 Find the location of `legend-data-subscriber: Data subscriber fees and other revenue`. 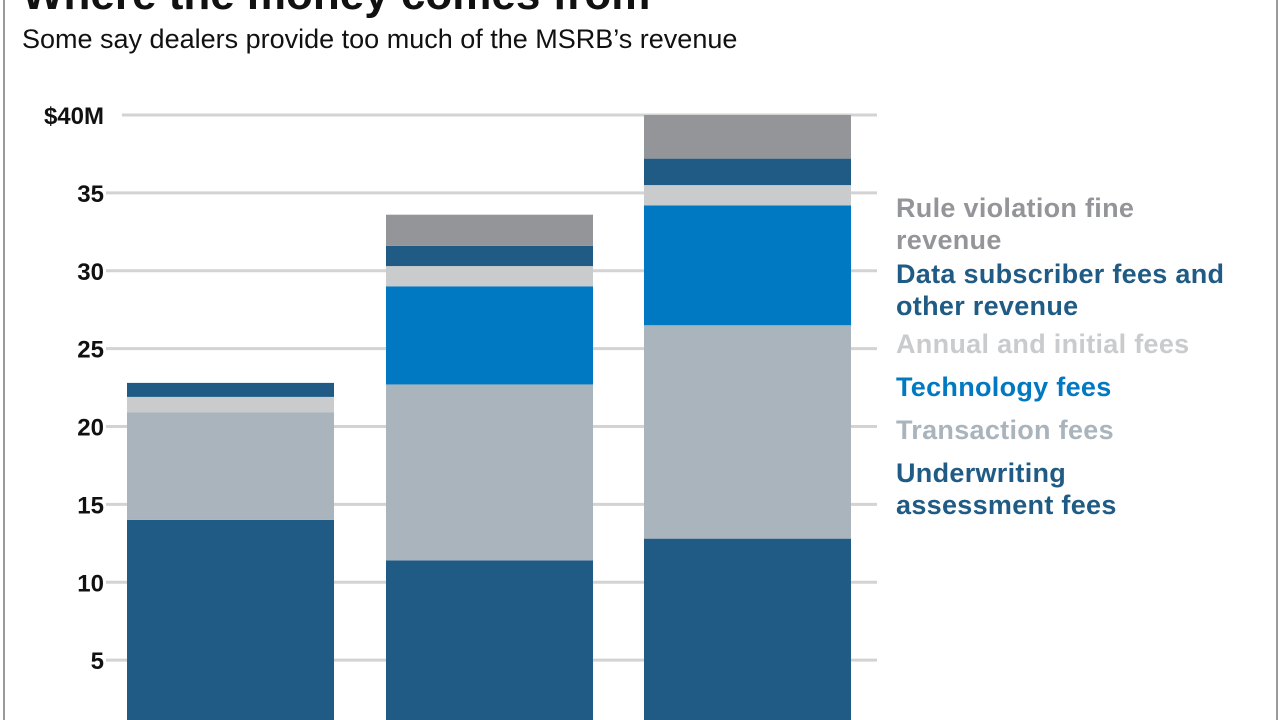

legend-data-subscriber: Data subscriber fees and other revenue is located at coordinates (1060, 290).